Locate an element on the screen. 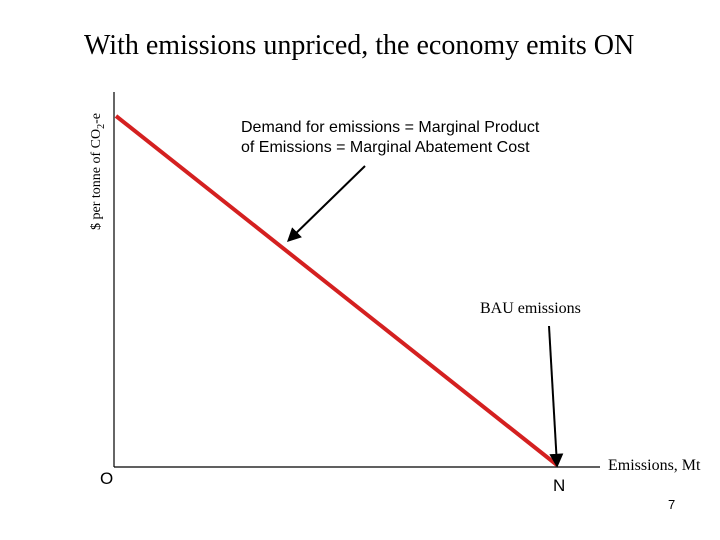 This screenshot has height=540, width=720. n-label: N is located at coordinates (559, 485).